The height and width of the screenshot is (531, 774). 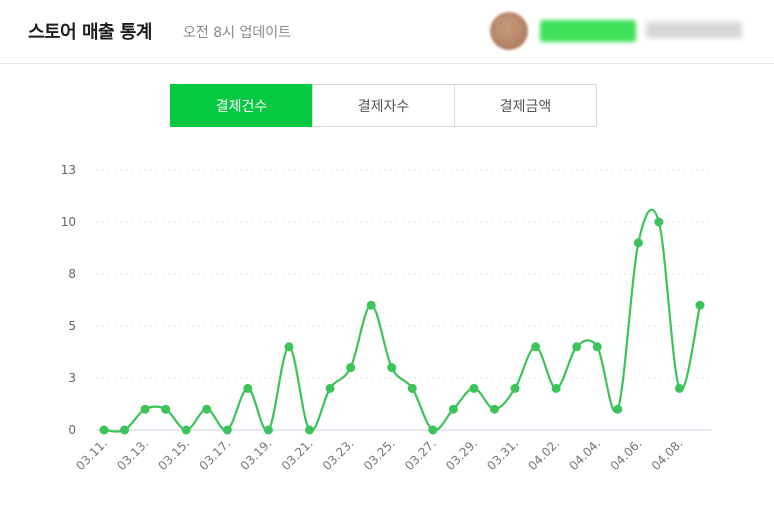 What do you see at coordinates (387, 32) in the screenshot?
I see `page-header: 스토어 매출 통계 오전 8시 업데이트` at bounding box center [387, 32].